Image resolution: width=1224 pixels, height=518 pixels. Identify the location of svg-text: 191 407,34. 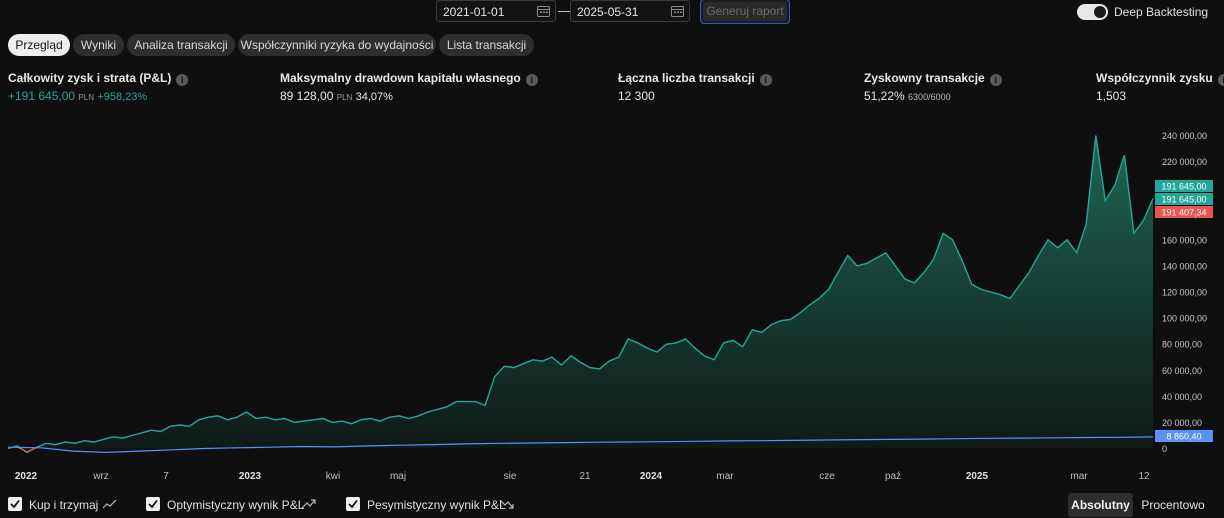
(1183, 213).